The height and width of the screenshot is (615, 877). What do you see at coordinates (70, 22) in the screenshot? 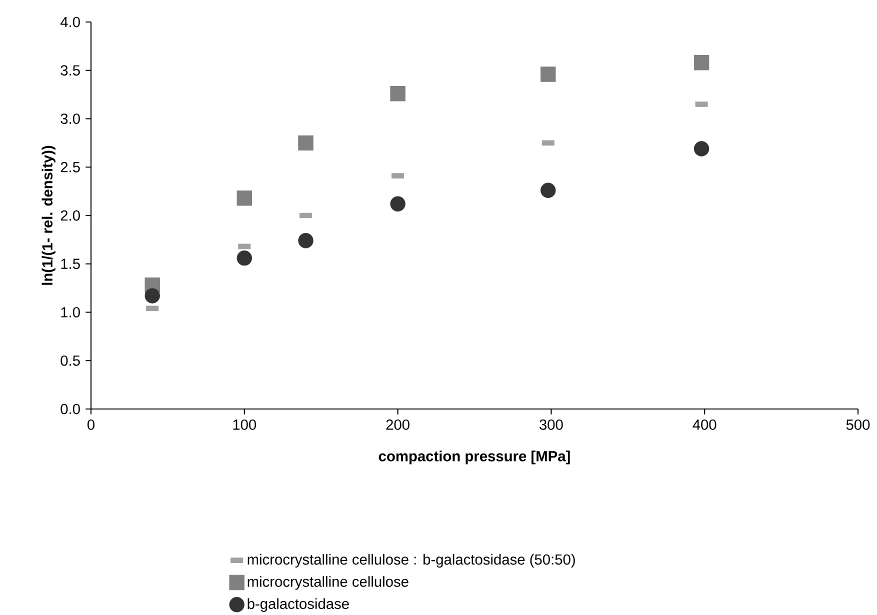
I see `y-tick-label: 4.0` at bounding box center [70, 22].